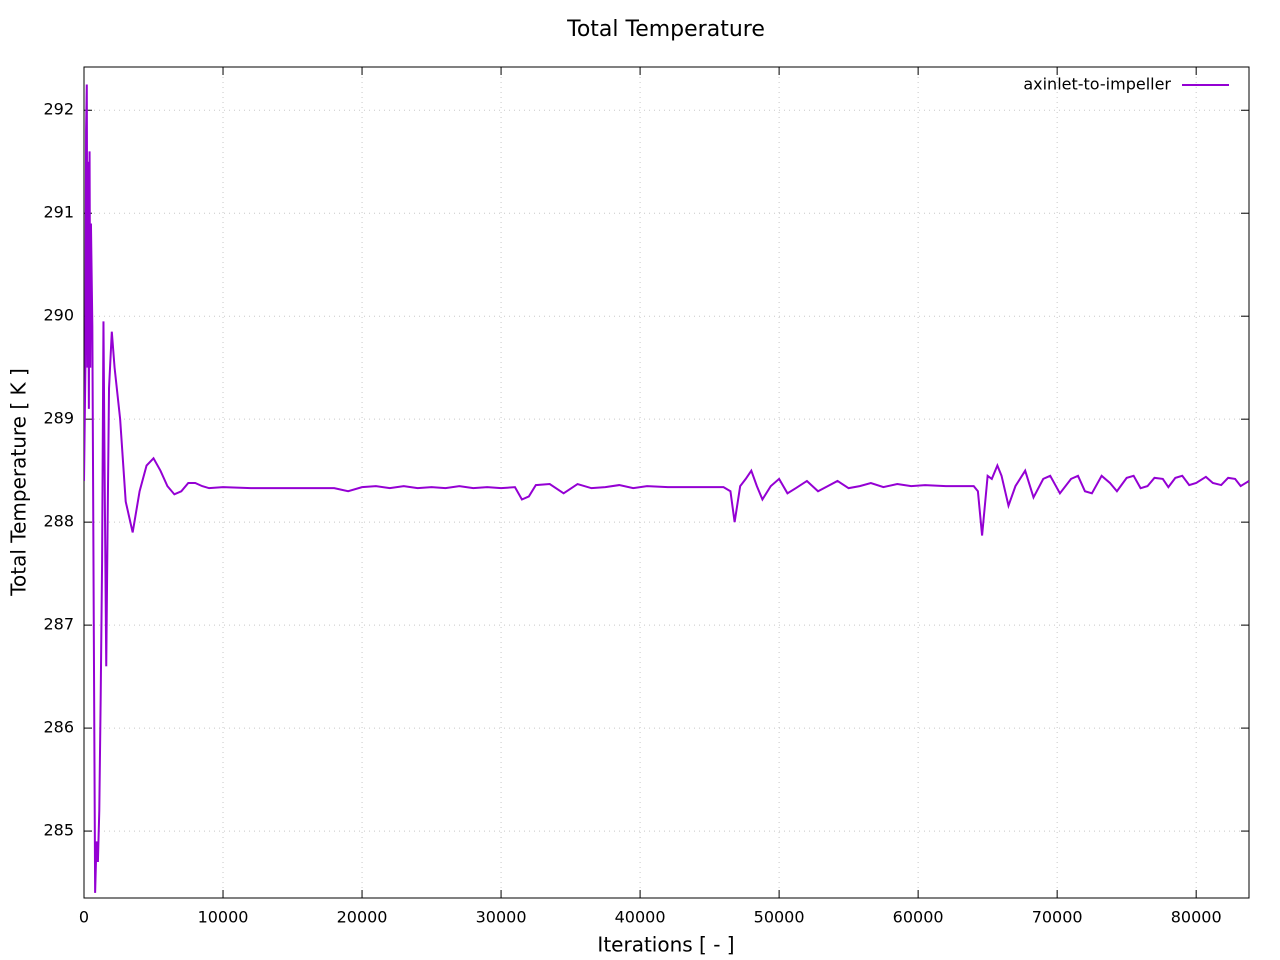  Describe the element at coordinates (19, 482) in the screenshot. I see `y-axis-label: Total Temperature [ K ]` at that location.